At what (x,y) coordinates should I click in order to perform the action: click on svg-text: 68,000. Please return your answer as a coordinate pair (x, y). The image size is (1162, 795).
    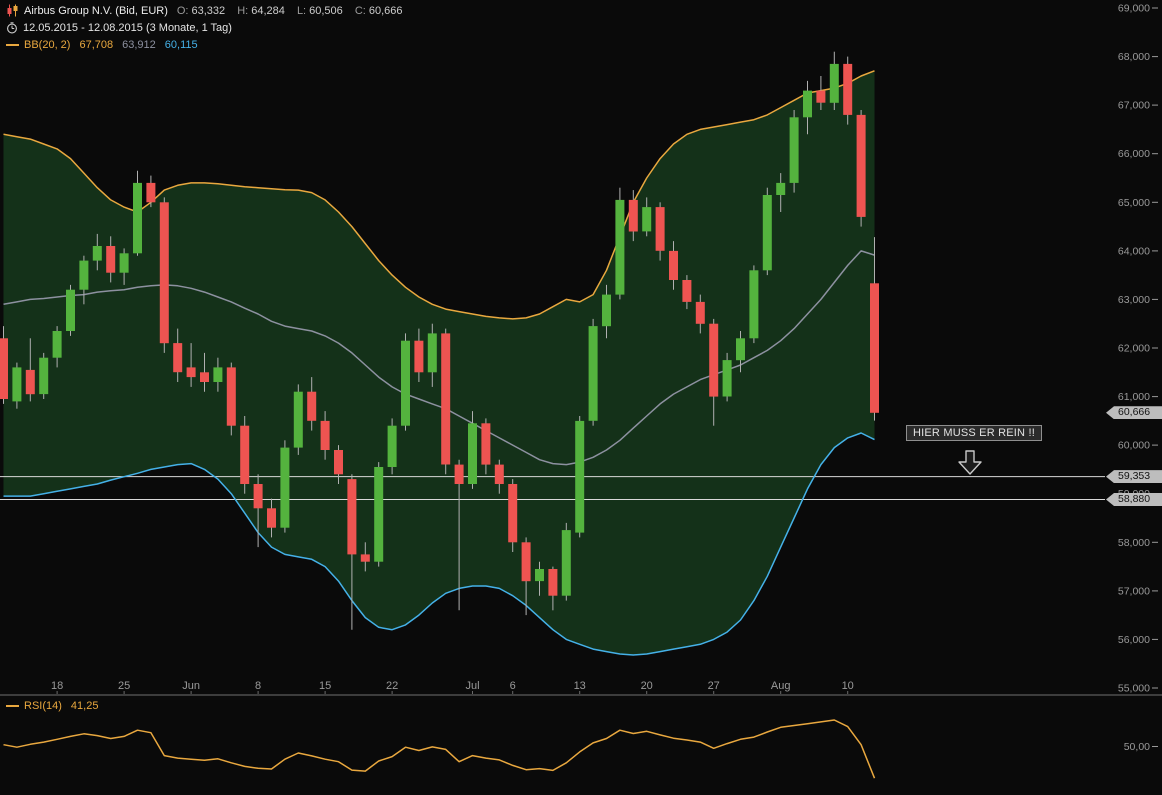
    Looking at the image, I should click on (1134, 57).